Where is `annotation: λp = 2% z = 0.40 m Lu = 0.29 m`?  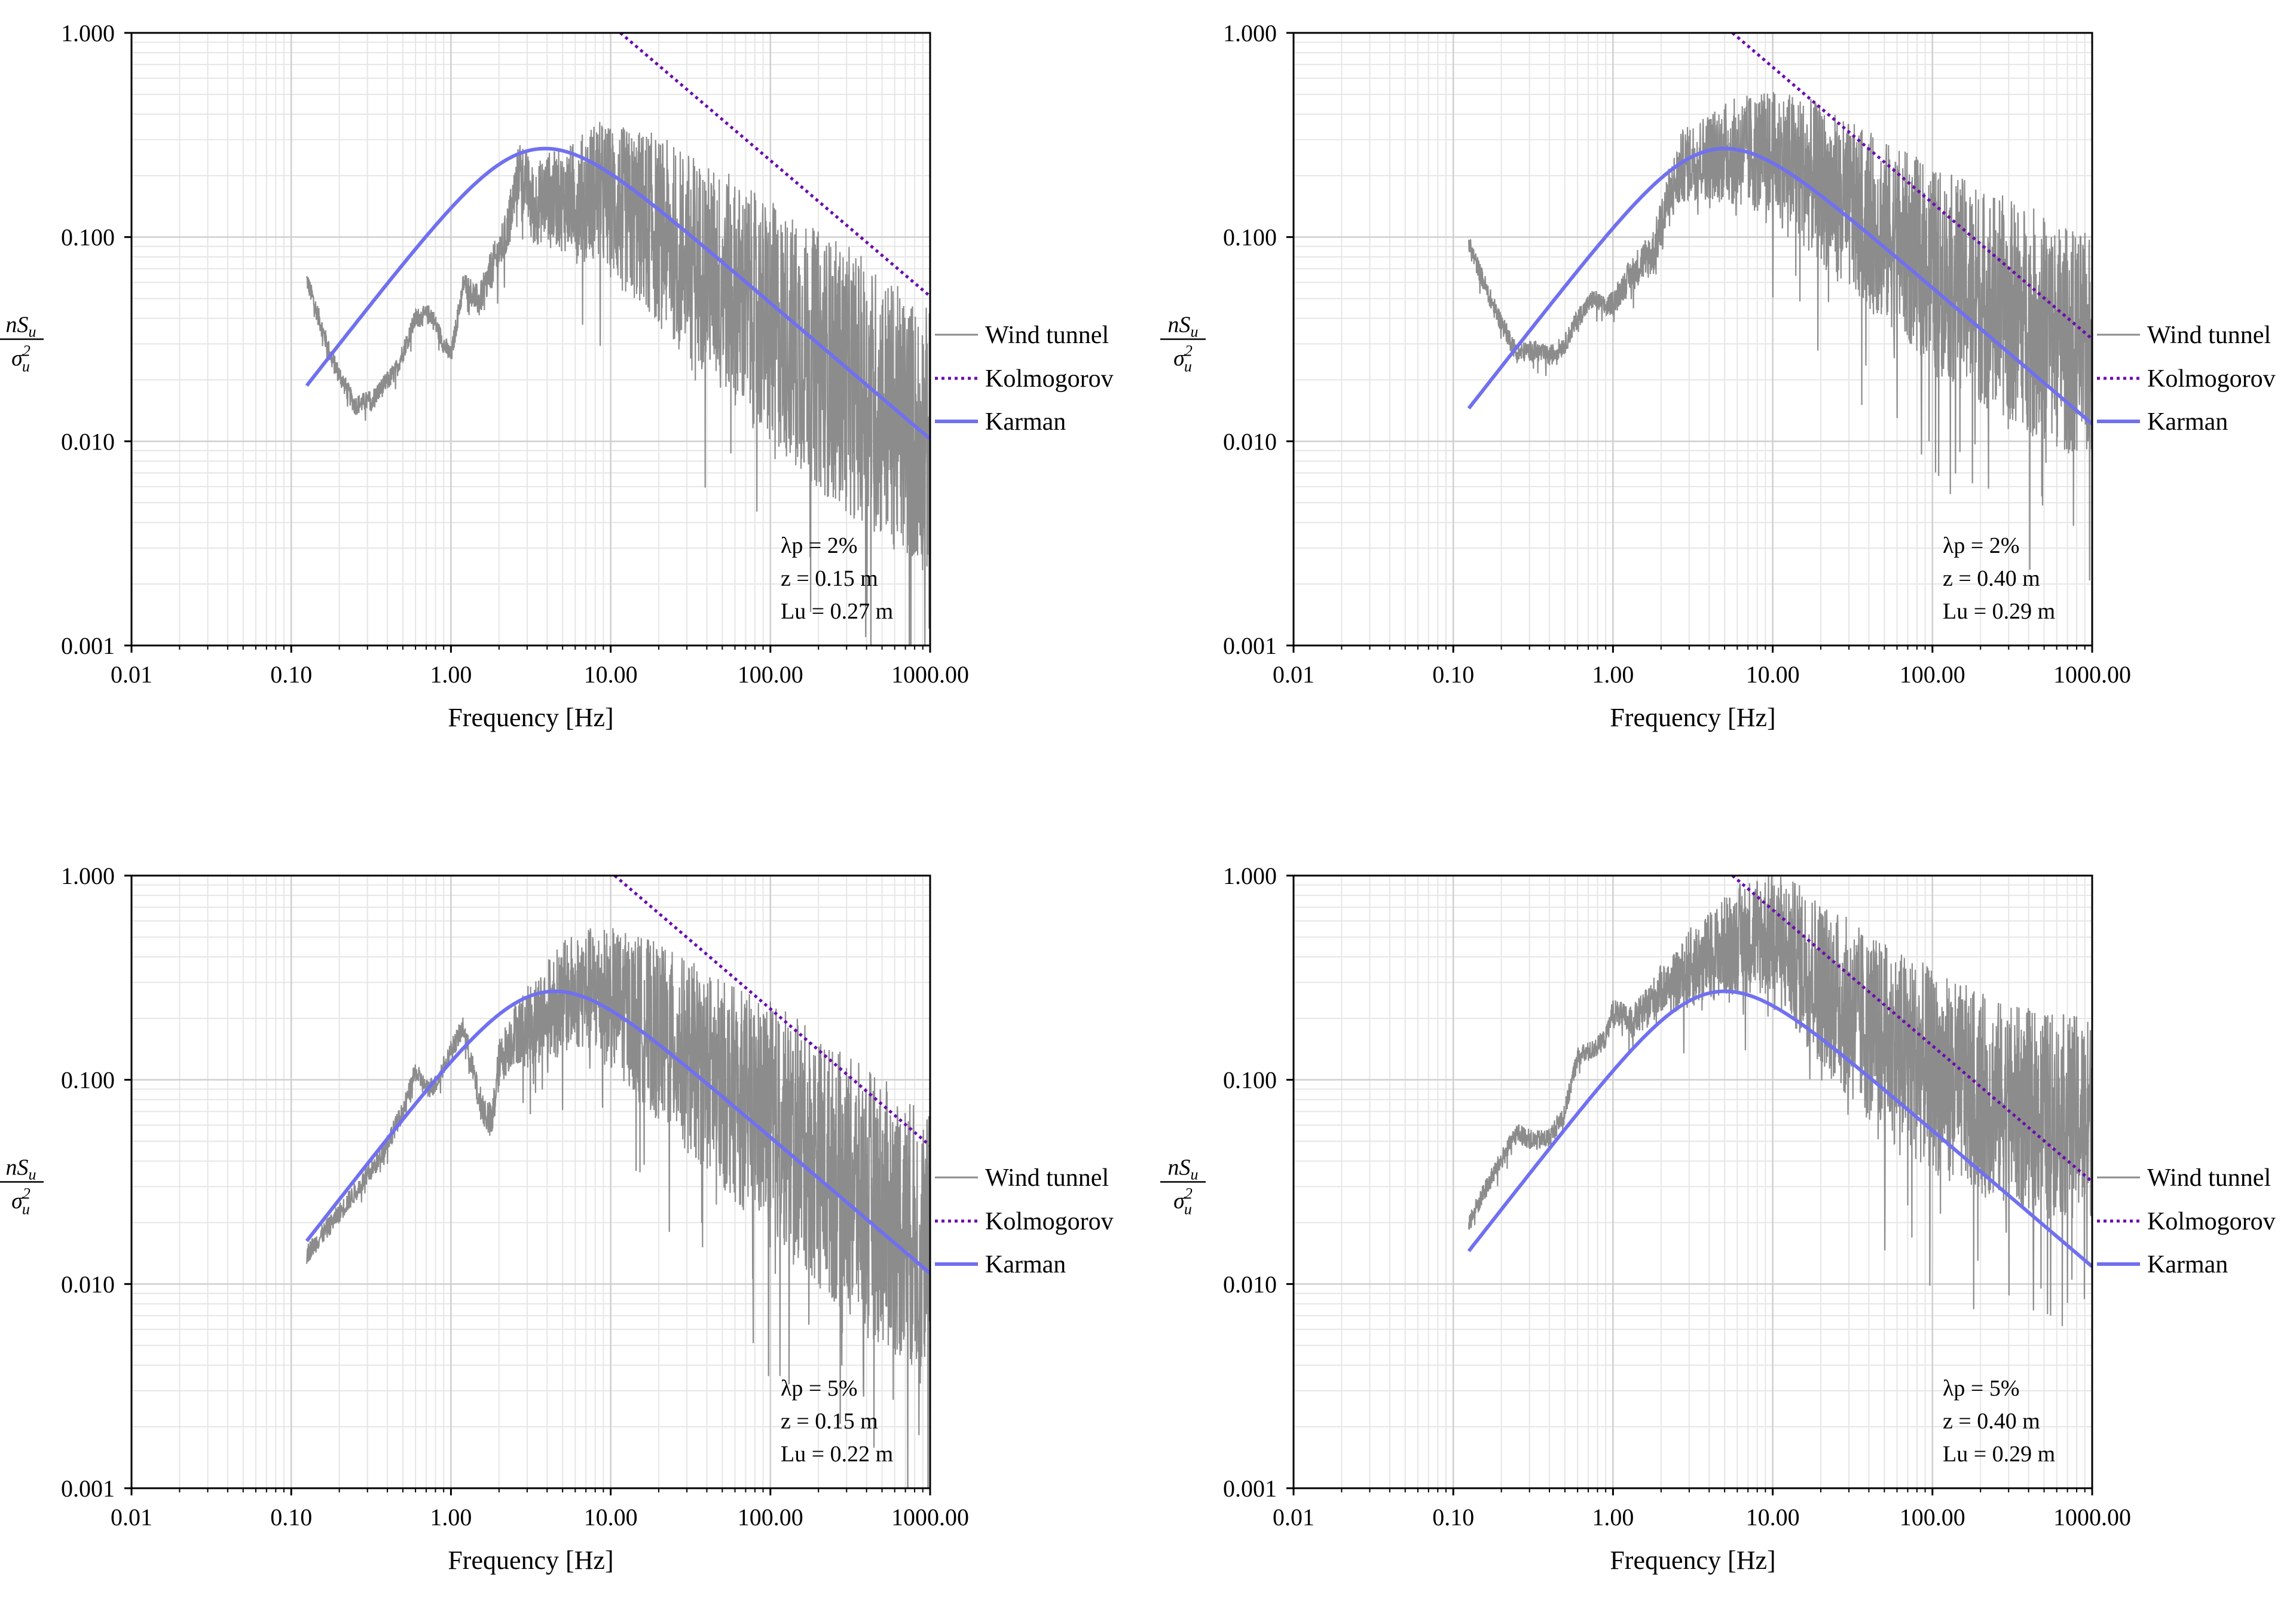 annotation: λp = 2% z = 0.40 m Lu = 0.29 m is located at coordinates (1999, 578).